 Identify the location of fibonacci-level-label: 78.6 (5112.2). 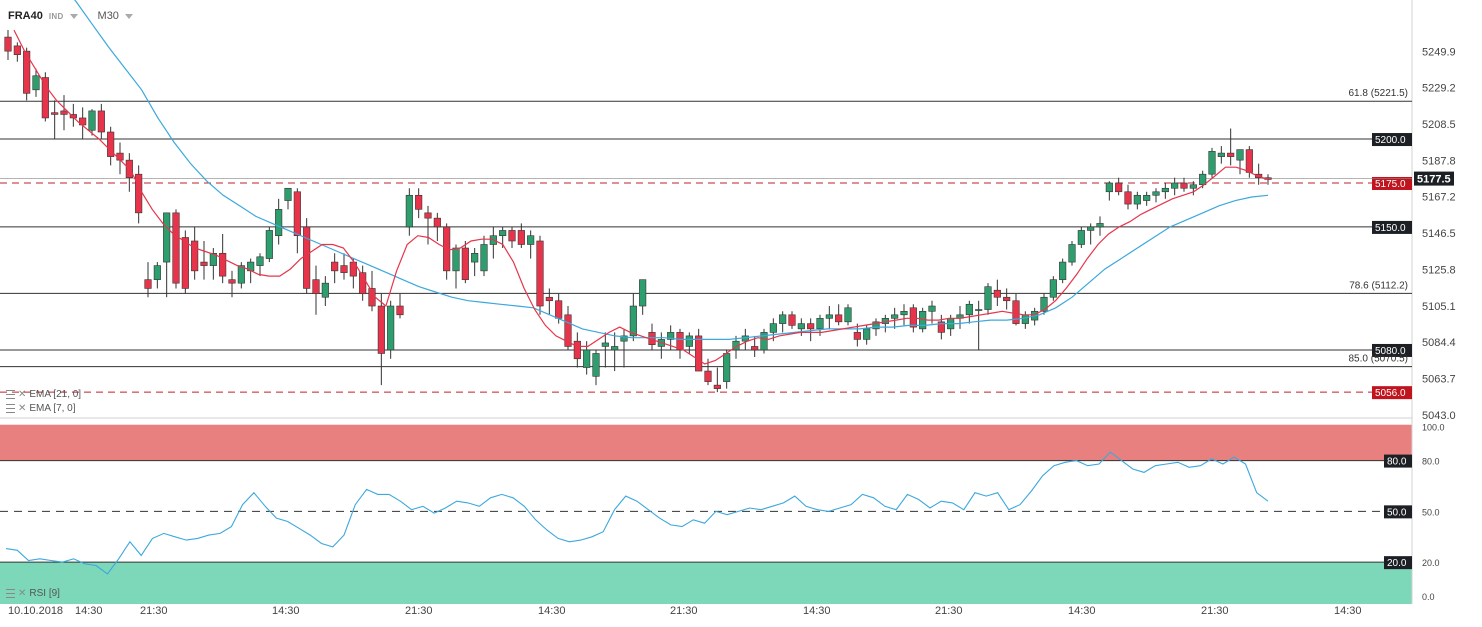
(1378, 285).